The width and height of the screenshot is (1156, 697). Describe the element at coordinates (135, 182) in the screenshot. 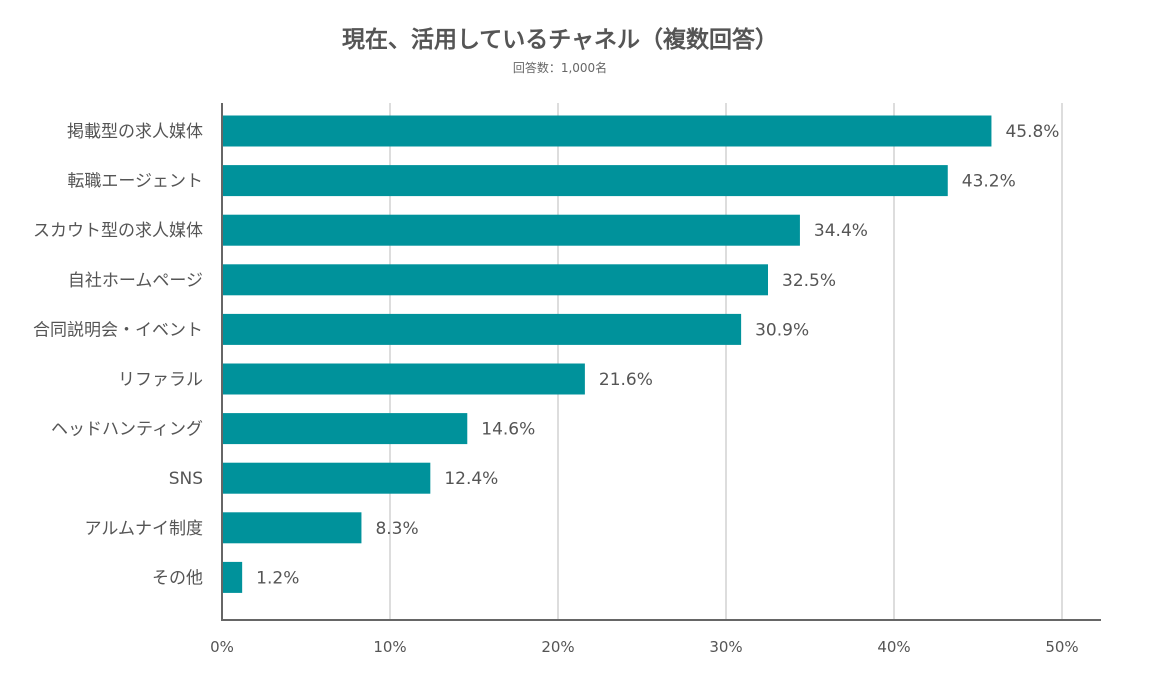

I see `category-label: 転職エージェント` at that location.